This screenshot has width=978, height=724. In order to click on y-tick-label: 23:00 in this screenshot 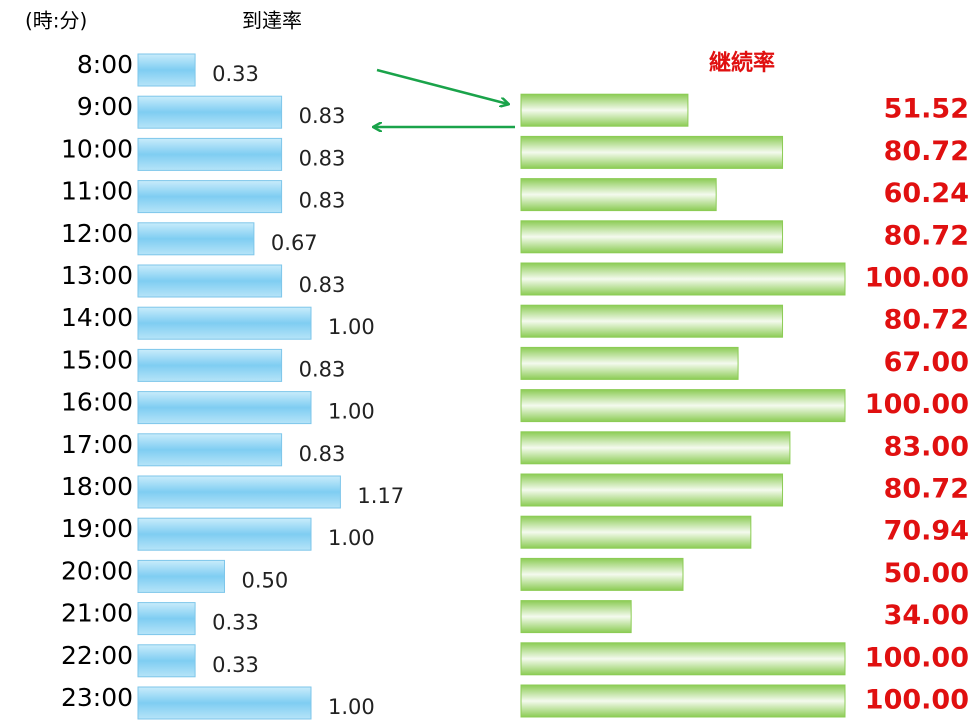, I will do `click(97, 697)`.